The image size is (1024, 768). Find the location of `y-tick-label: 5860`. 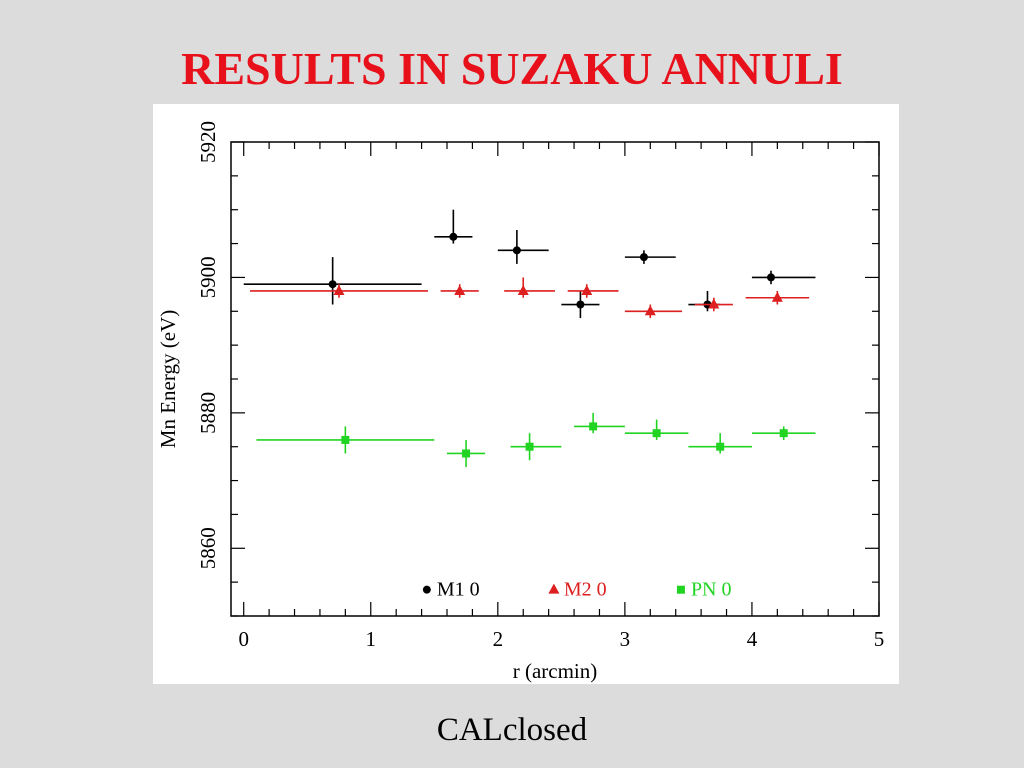

y-tick-label: 5860 is located at coordinates (208, 548).